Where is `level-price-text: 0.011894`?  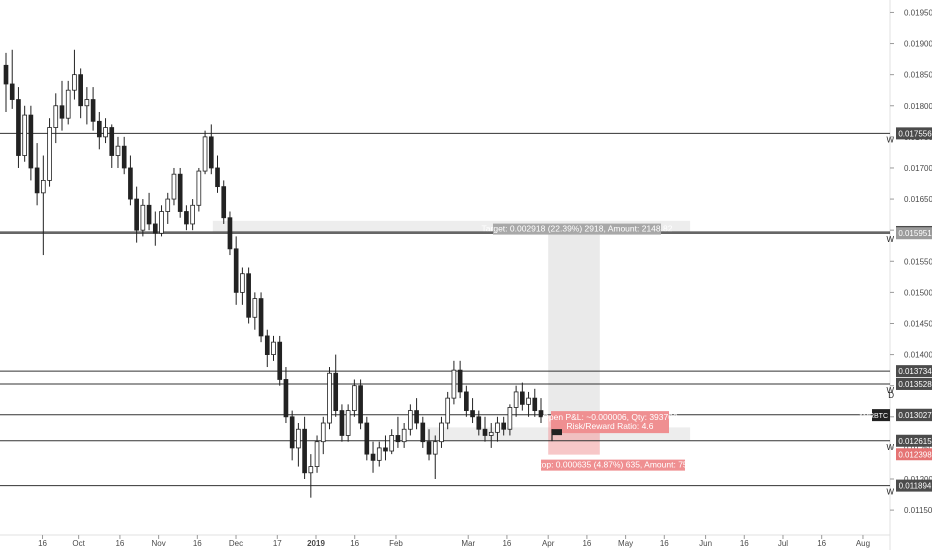
level-price-text: 0.011894 is located at coordinates (915, 486).